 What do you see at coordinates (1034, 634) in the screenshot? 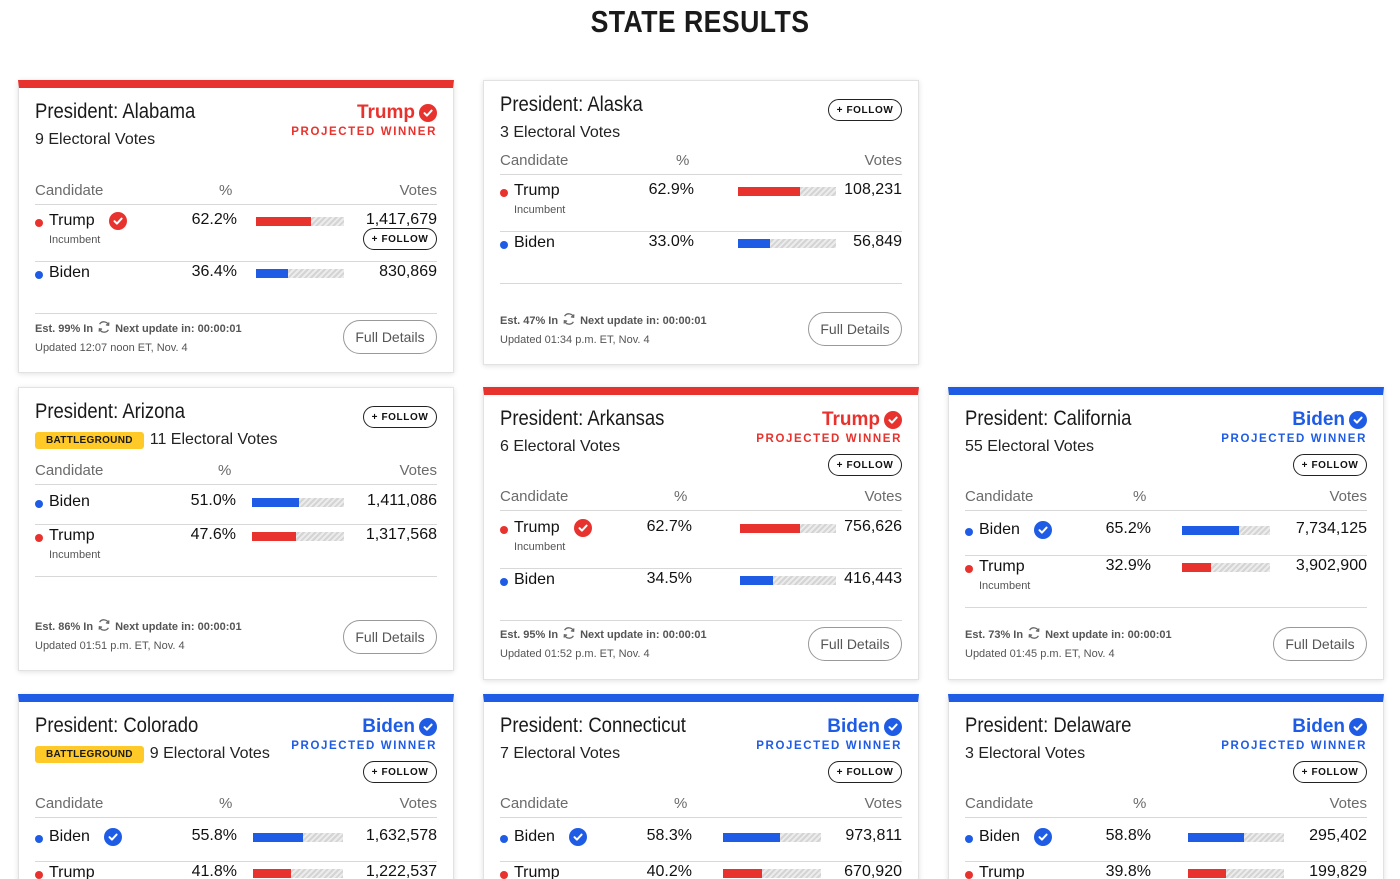
I see `refresh-icon` at bounding box center [1034, 634].